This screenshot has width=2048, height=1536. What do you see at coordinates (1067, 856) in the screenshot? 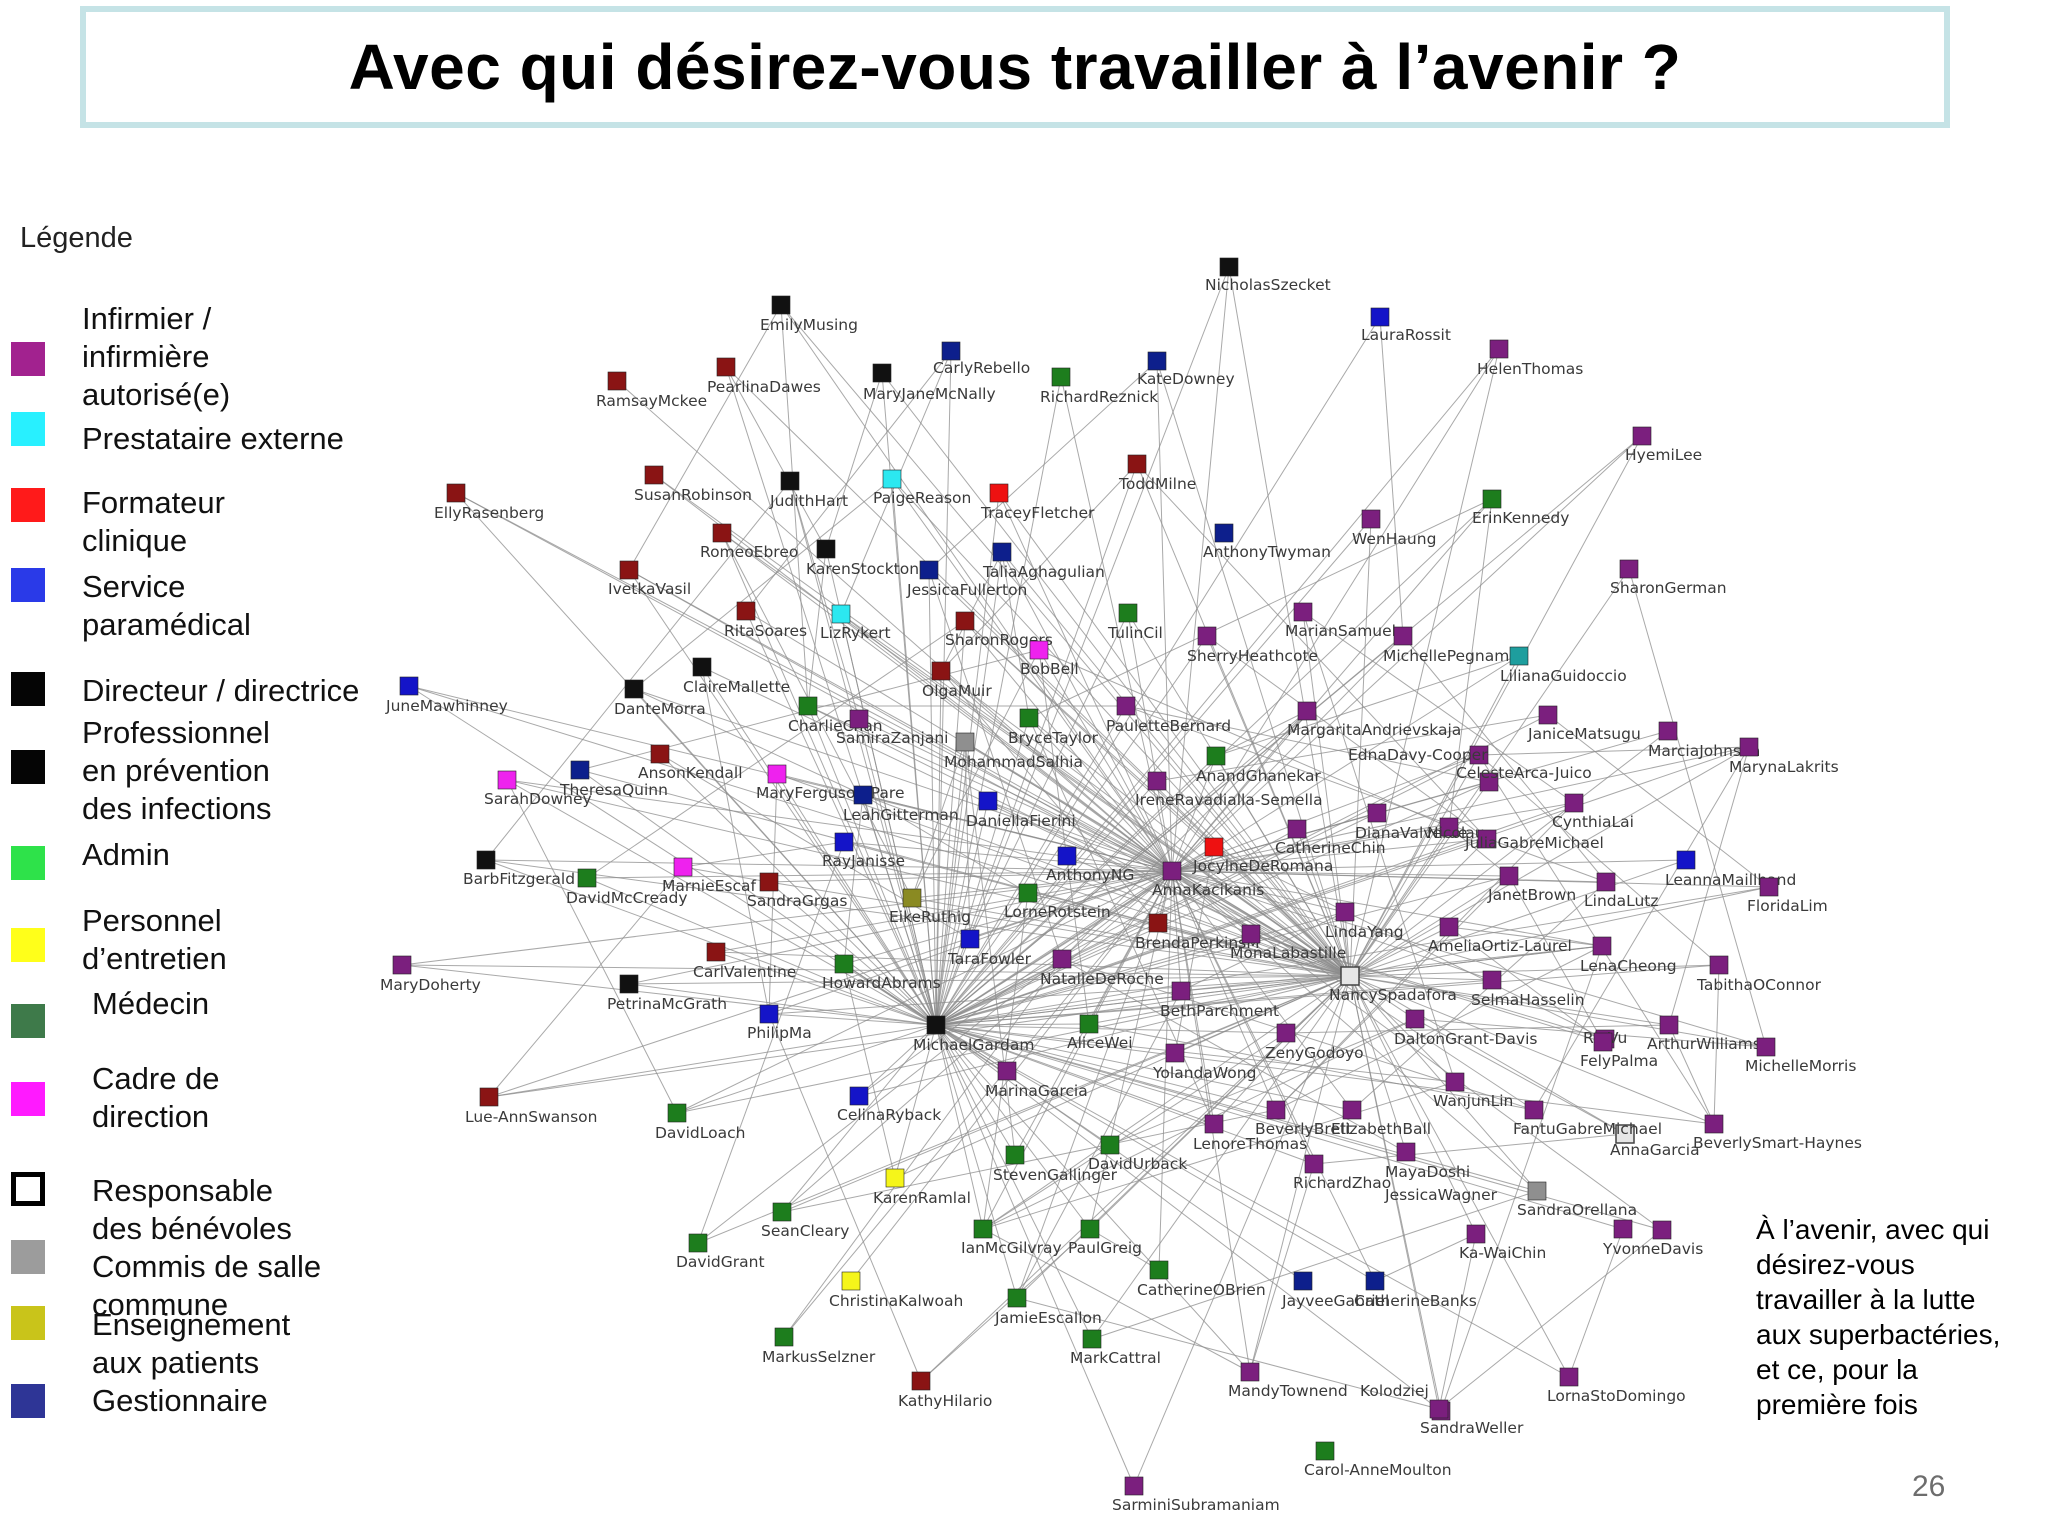
I see `network-node-anthonyng` at bounding box center [1067, 856].